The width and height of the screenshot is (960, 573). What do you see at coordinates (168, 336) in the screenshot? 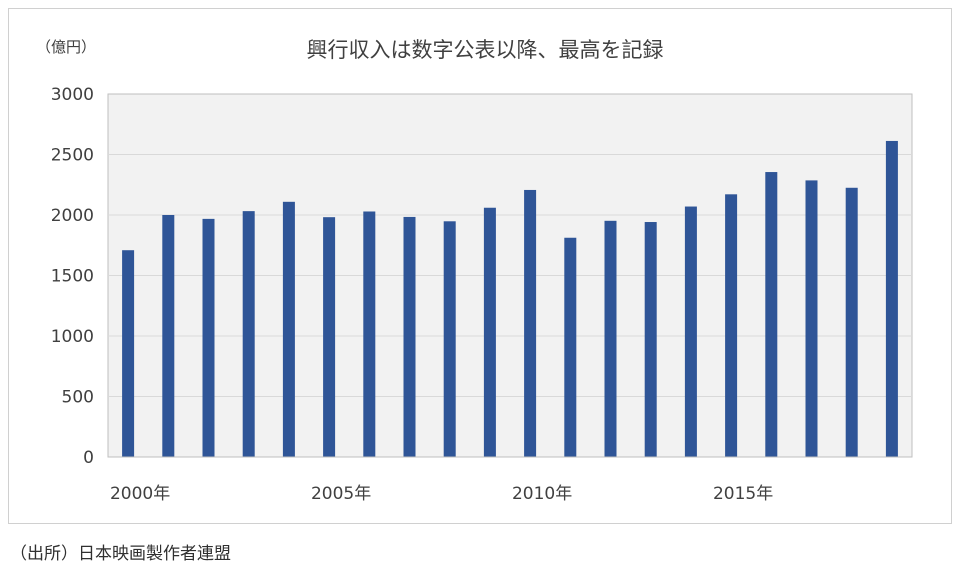
I see `bar-2001` at bounding box center [168, 336].